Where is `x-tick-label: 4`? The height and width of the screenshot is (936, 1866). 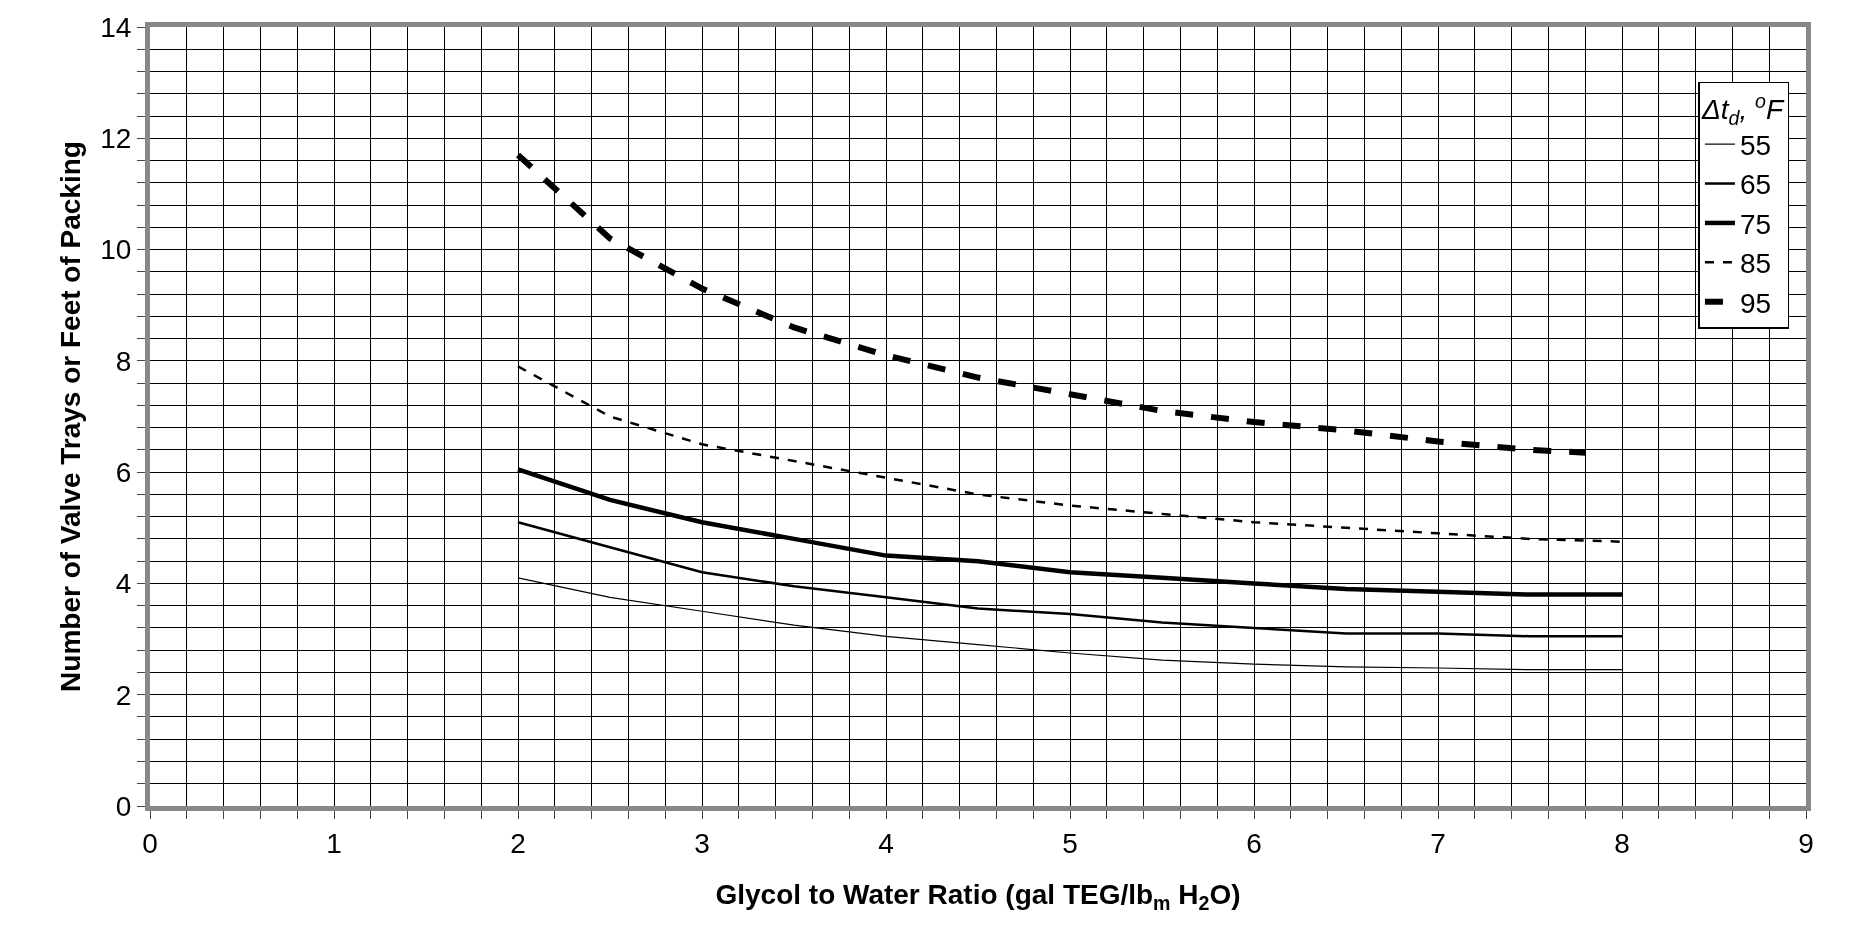 x-tick-label: 4 is located at coordinates (886, 843).